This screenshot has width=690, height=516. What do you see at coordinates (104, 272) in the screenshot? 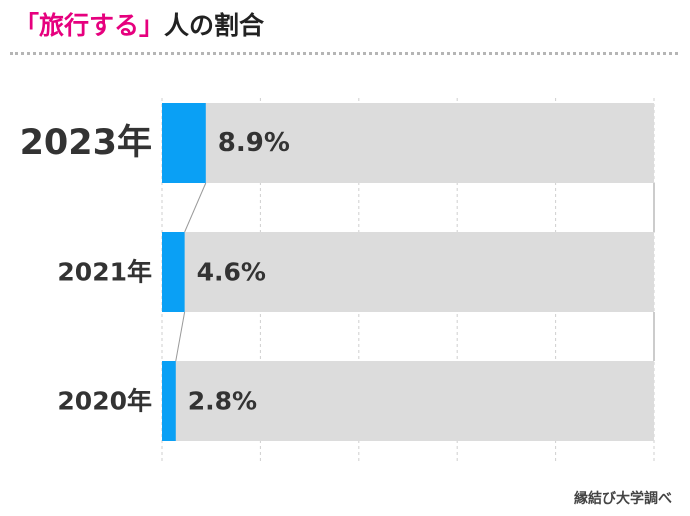
I see `category-label: 2021年` at bounding box center [104, 272].